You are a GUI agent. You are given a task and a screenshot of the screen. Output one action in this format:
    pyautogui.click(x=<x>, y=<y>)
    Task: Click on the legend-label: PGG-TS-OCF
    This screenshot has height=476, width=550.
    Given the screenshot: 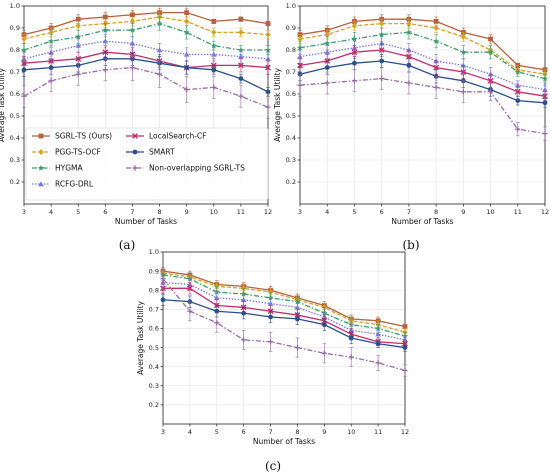 What is the action you would take?
    pyautogui.click(x=78, y=152)
    